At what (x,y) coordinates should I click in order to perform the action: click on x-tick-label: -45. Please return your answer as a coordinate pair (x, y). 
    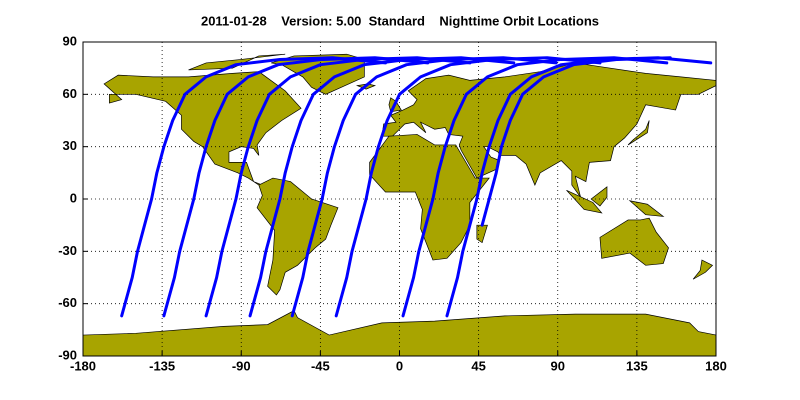
    Looking at the image, I should click on (320, 365).